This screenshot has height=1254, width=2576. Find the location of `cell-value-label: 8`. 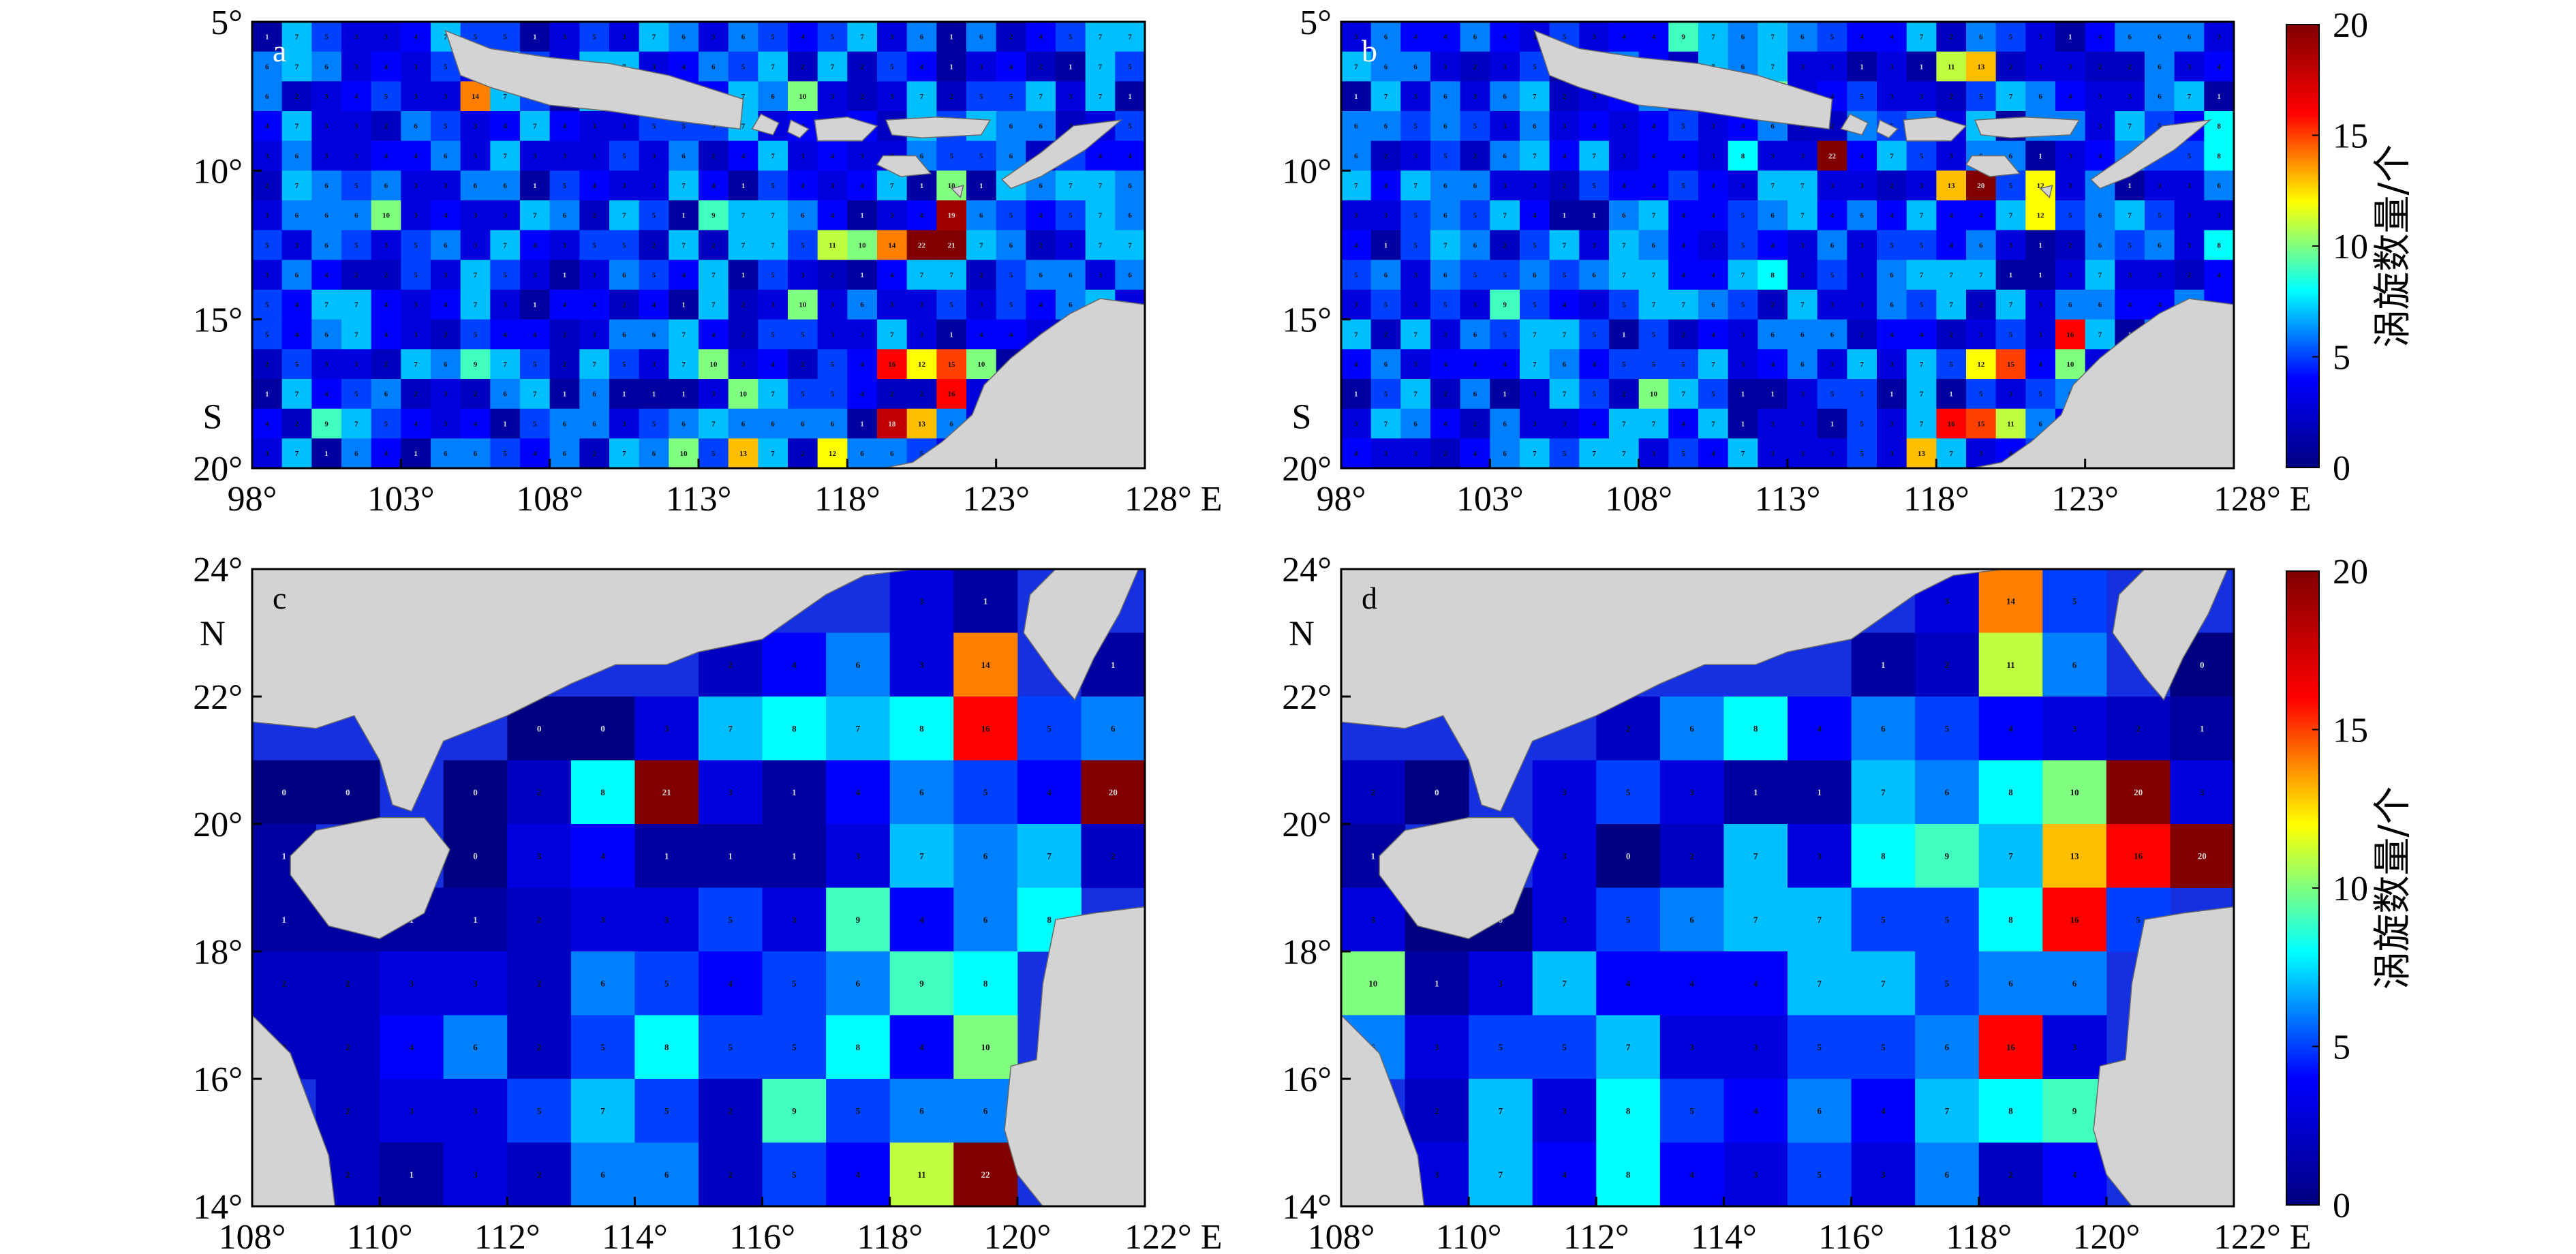

cell-value-label: 8 is located at coordinates (2010, 920).